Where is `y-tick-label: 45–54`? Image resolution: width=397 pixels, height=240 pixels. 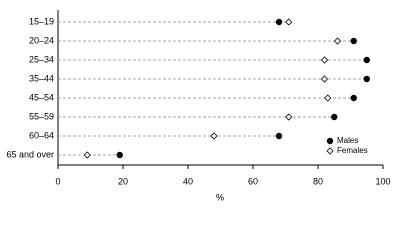
y-tick-label: 45–54 is located at coordinates (41, 97).